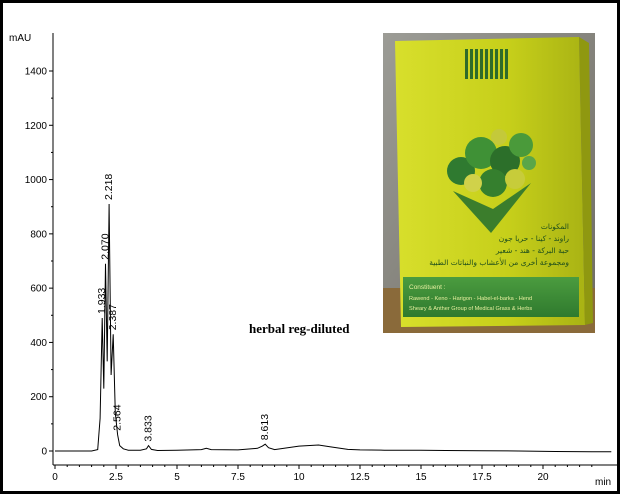 The height and width of the screenshot is (494, 620). I want to click on x-tick-label: 7.5, so click(238, 477).